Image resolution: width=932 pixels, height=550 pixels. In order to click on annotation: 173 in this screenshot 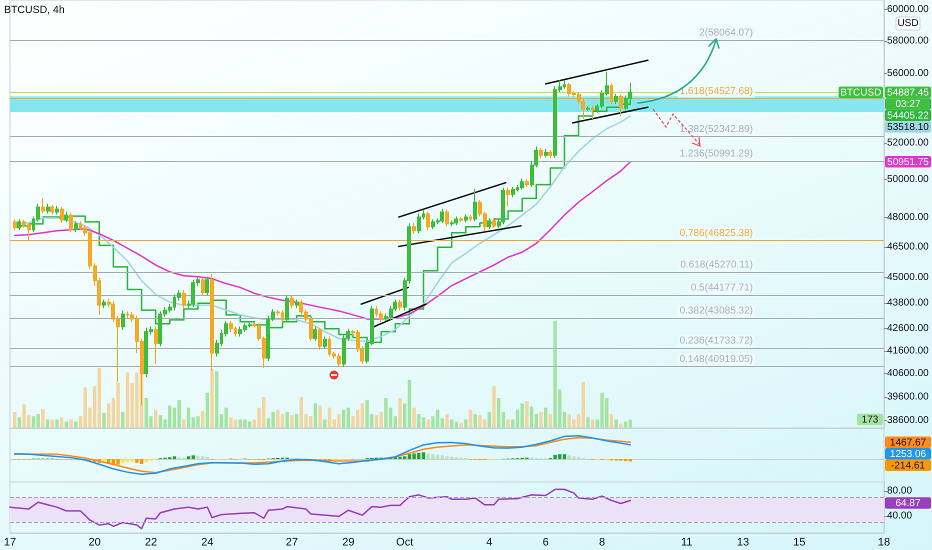, I will do `click(870, 420)`.